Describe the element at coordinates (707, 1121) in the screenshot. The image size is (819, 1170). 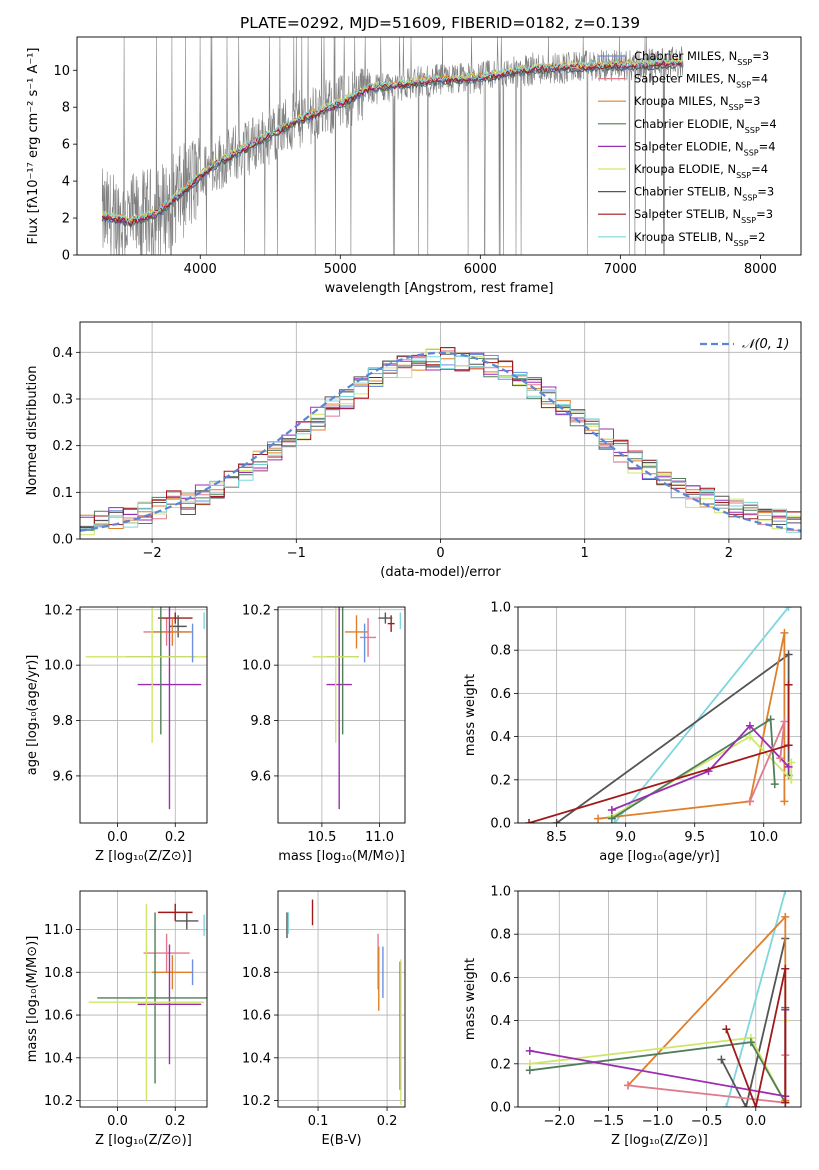
I see `x-tick-label: −0.5` at that location.